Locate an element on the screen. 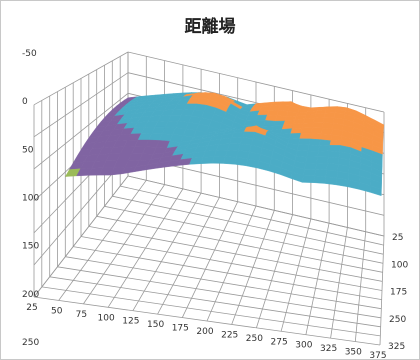  z-tick-label: 100 is located at coordinates (30, 199).